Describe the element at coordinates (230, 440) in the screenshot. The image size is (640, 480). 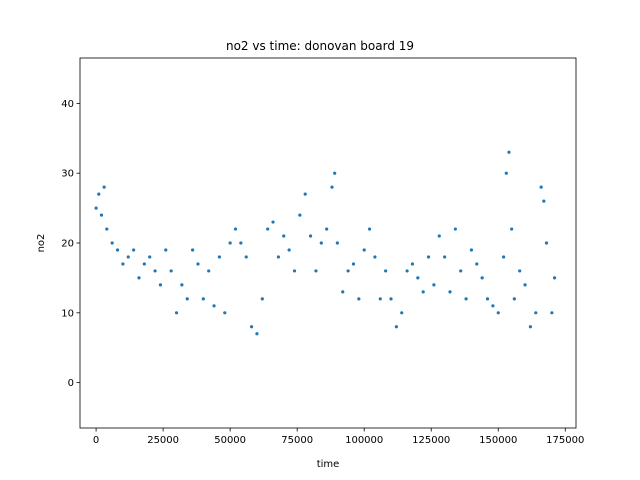
I see `x-tick-label: 50000` at that location.